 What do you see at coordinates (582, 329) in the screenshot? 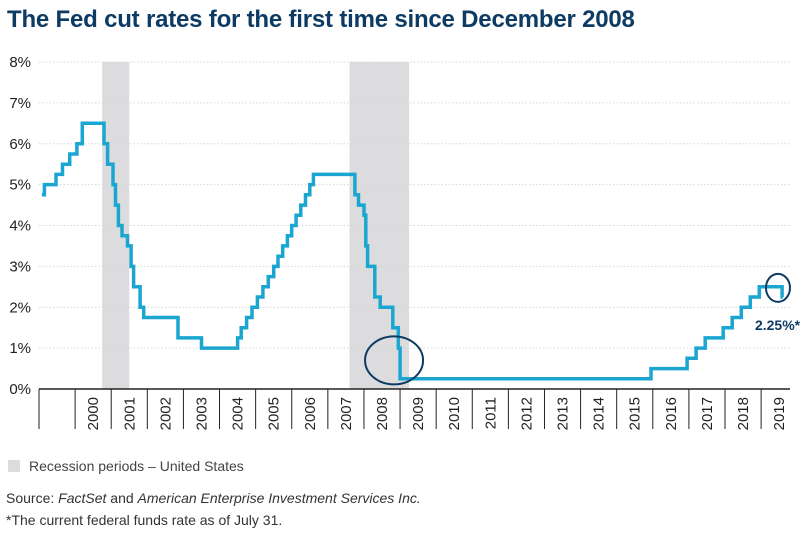
I see `annotations: 2.25%*` at bounding box center [582, 329].